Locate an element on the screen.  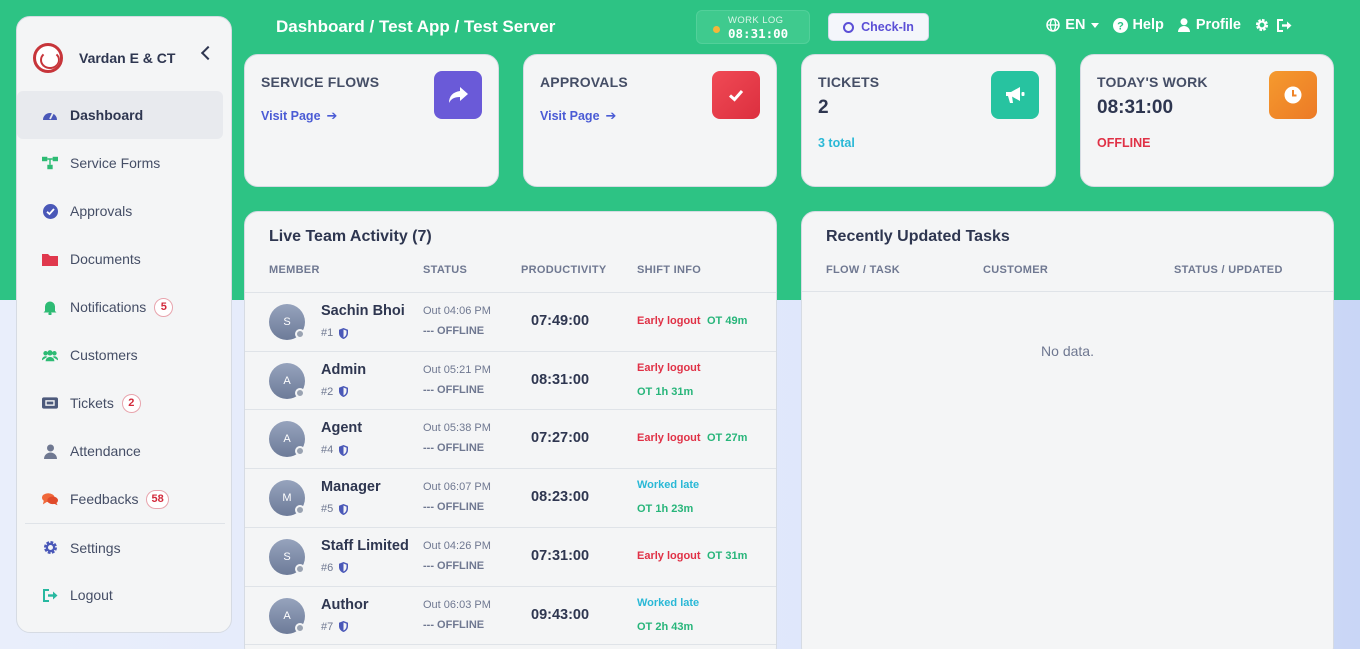
sidebar-item-label: Service Forms is located at coordinates (115, 163).